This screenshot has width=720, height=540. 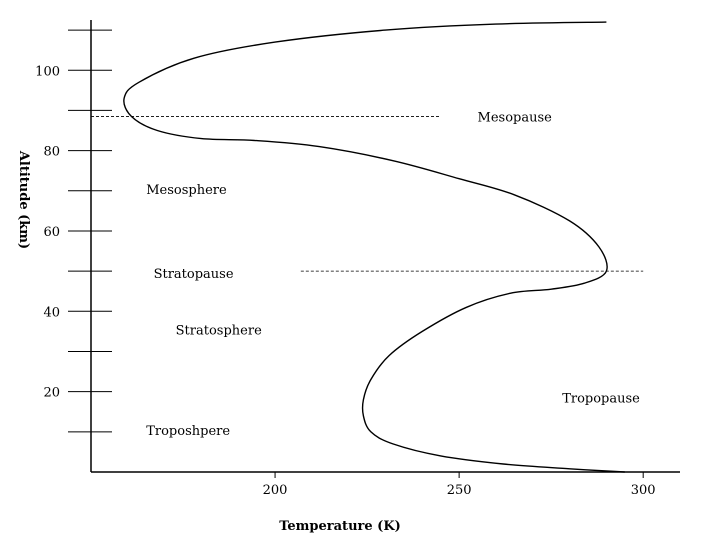 What do you see at coordinates (47, 71) in the screenshot?
I see `y-tick-label: 100` at bounding box center [47, 71].